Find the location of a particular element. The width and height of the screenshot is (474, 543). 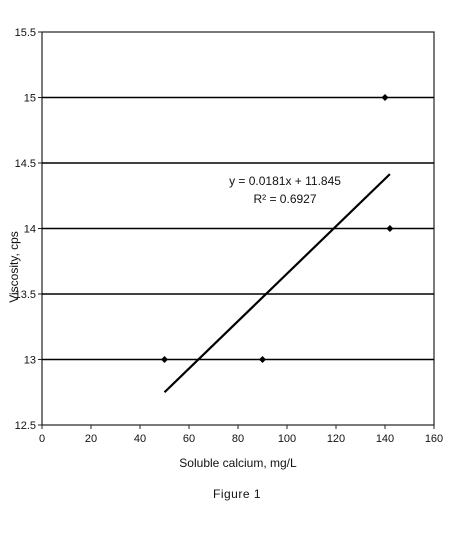

x-axis-ticks: 0 20 40 60 80 100 120 140 160 is located at coordinates (241, 435).